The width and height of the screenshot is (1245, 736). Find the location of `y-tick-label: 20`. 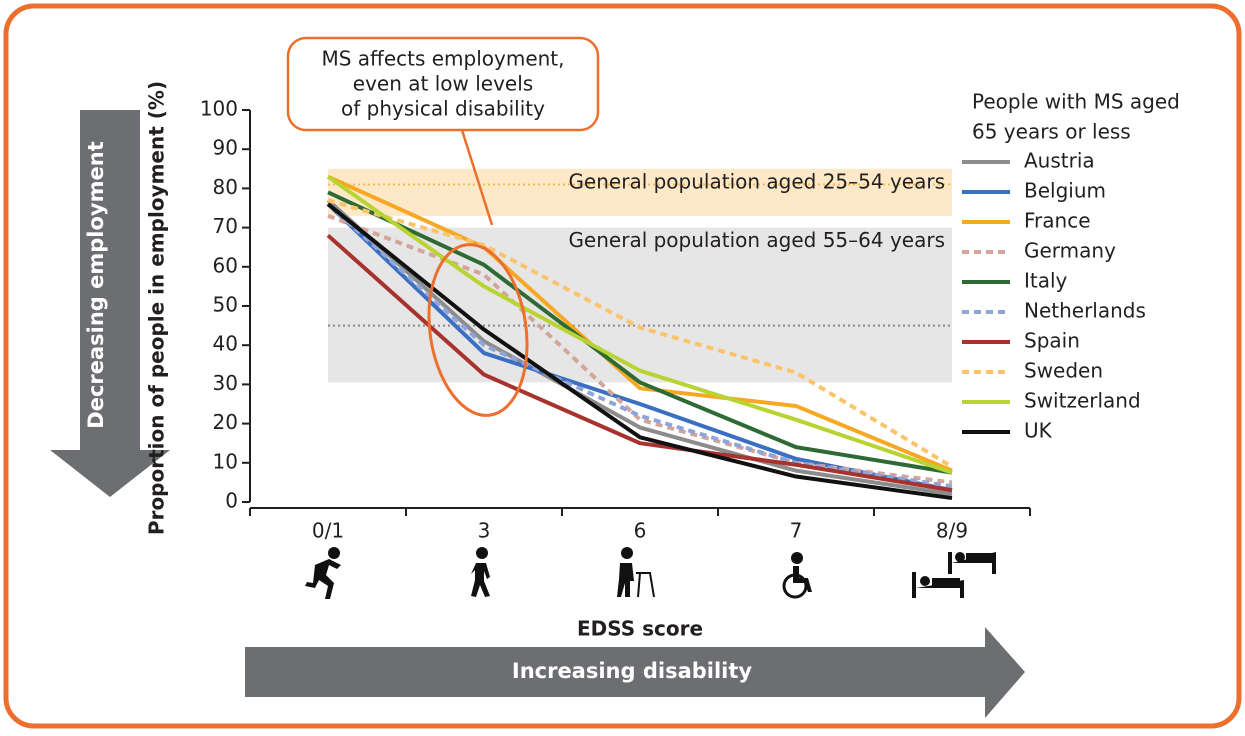

y-tick-label: 20 is located at coordinates (225, 422).